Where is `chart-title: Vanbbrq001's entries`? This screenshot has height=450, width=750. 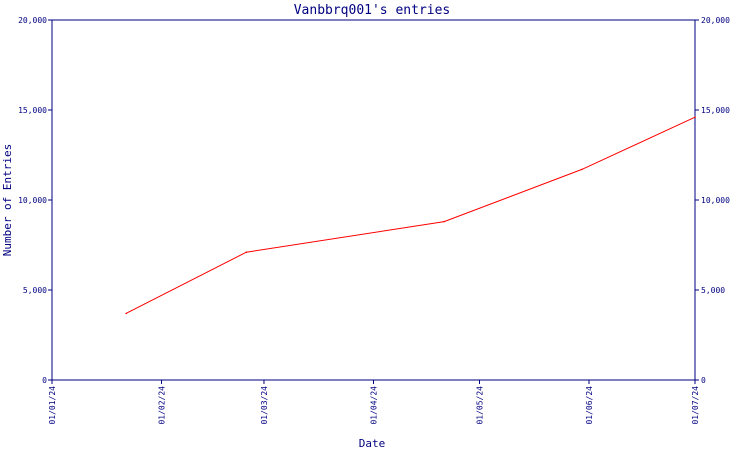 chart-title: Vanbbrq001's entries is located at coordinates (372, 10).